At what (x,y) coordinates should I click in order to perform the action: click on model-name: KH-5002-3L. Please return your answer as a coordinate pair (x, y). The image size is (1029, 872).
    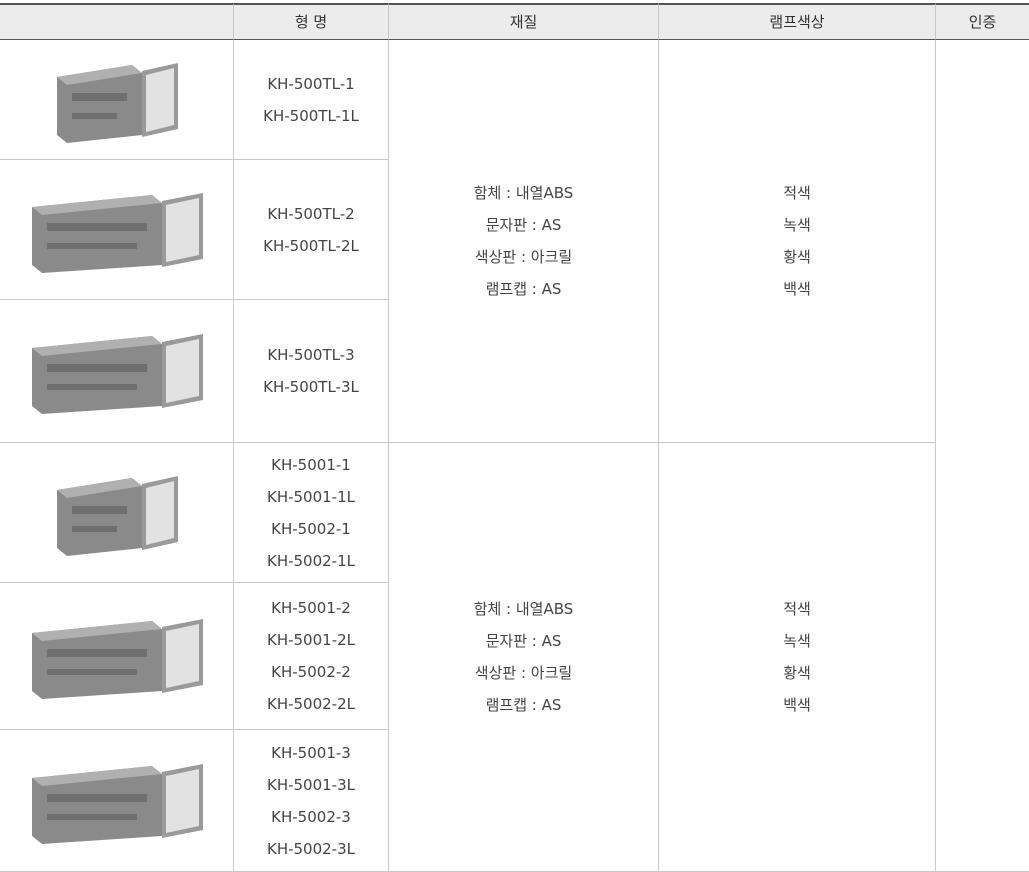
    Looking at the image, I should click on (310, 848).